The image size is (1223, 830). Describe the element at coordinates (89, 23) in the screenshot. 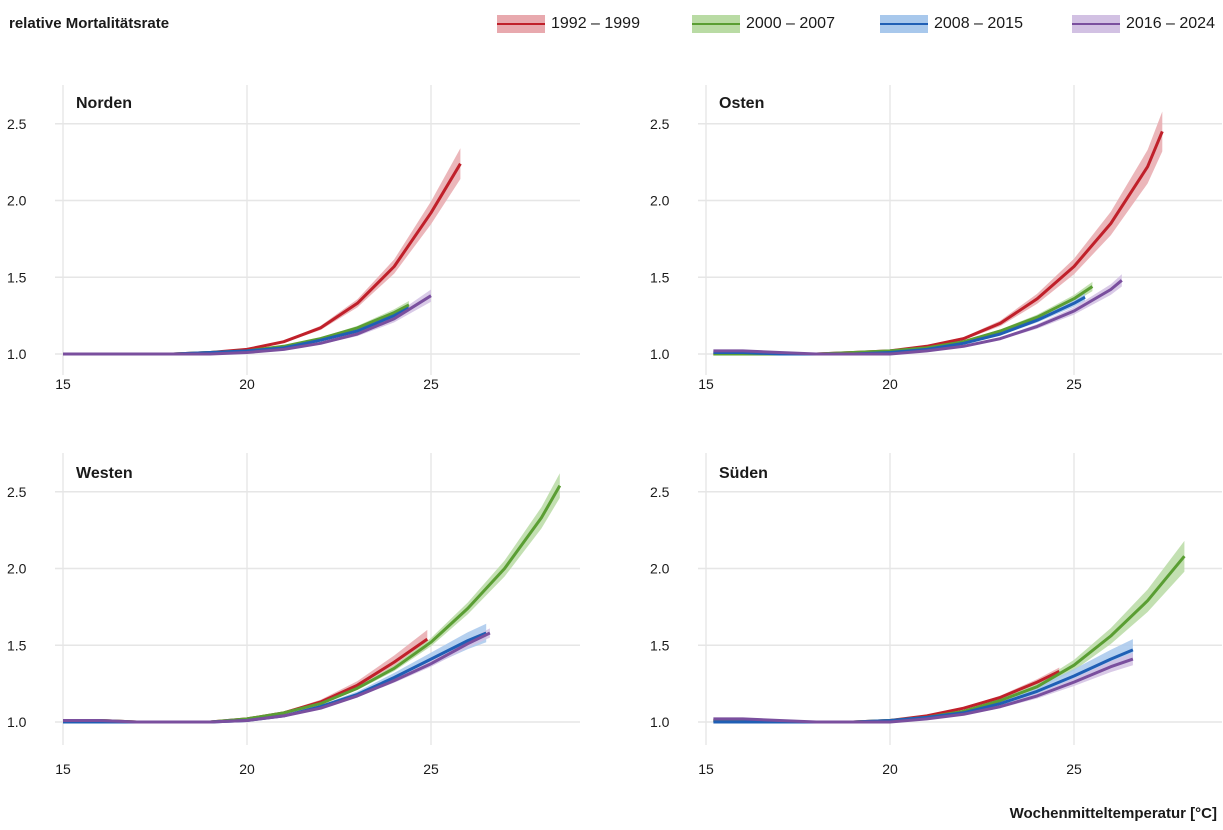

I see `y-axis-title: relative Mortalitätsrate` at that location.